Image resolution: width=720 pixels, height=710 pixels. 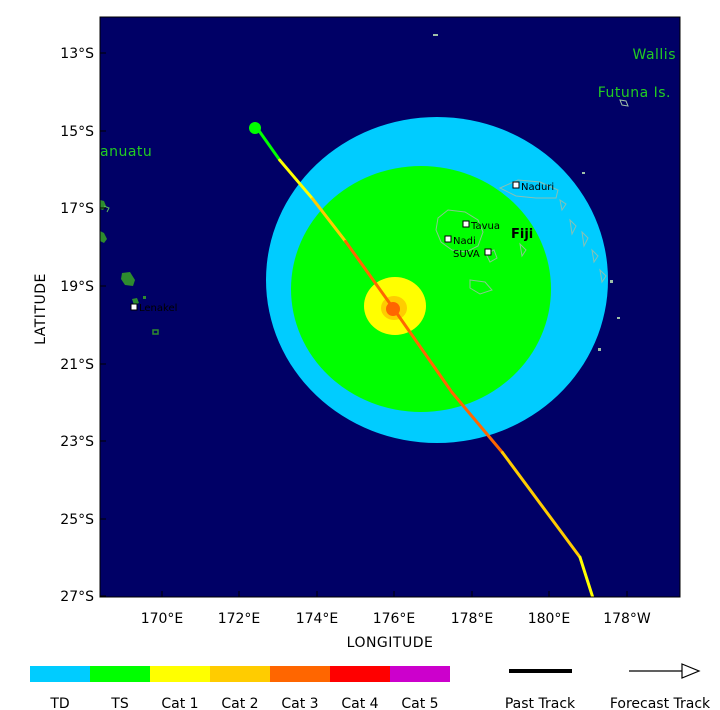 What do you see at coordinates (77, 132) in the screenshot?
I see `lat-tick-label: 15°S` at bounding box center [77, 132].